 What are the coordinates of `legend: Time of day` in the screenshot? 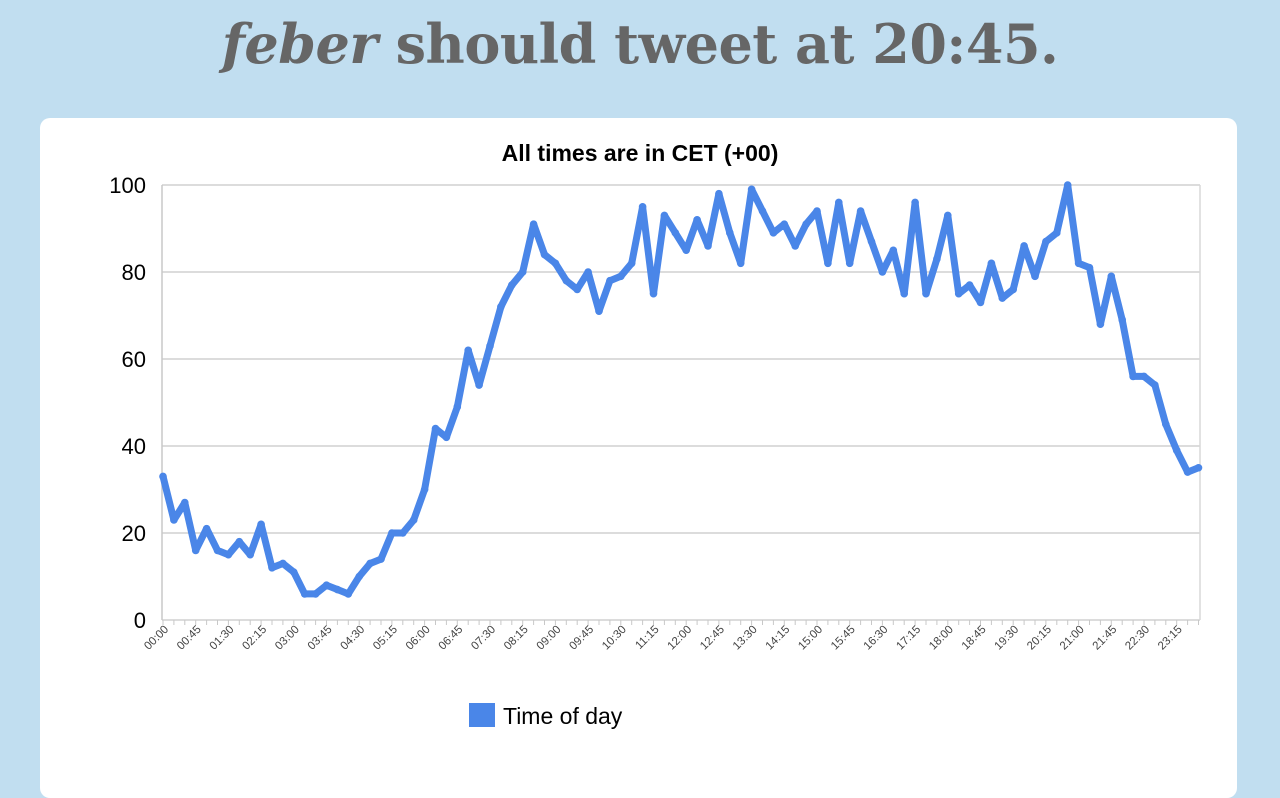 It's located at (546, 716).